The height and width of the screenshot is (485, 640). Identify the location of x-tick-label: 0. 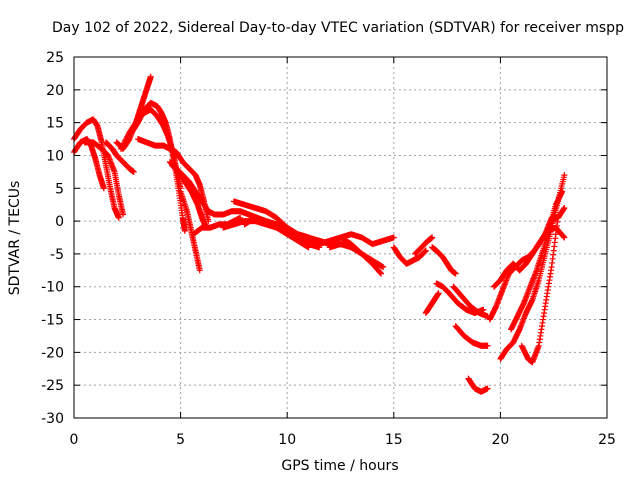
(74, 440).